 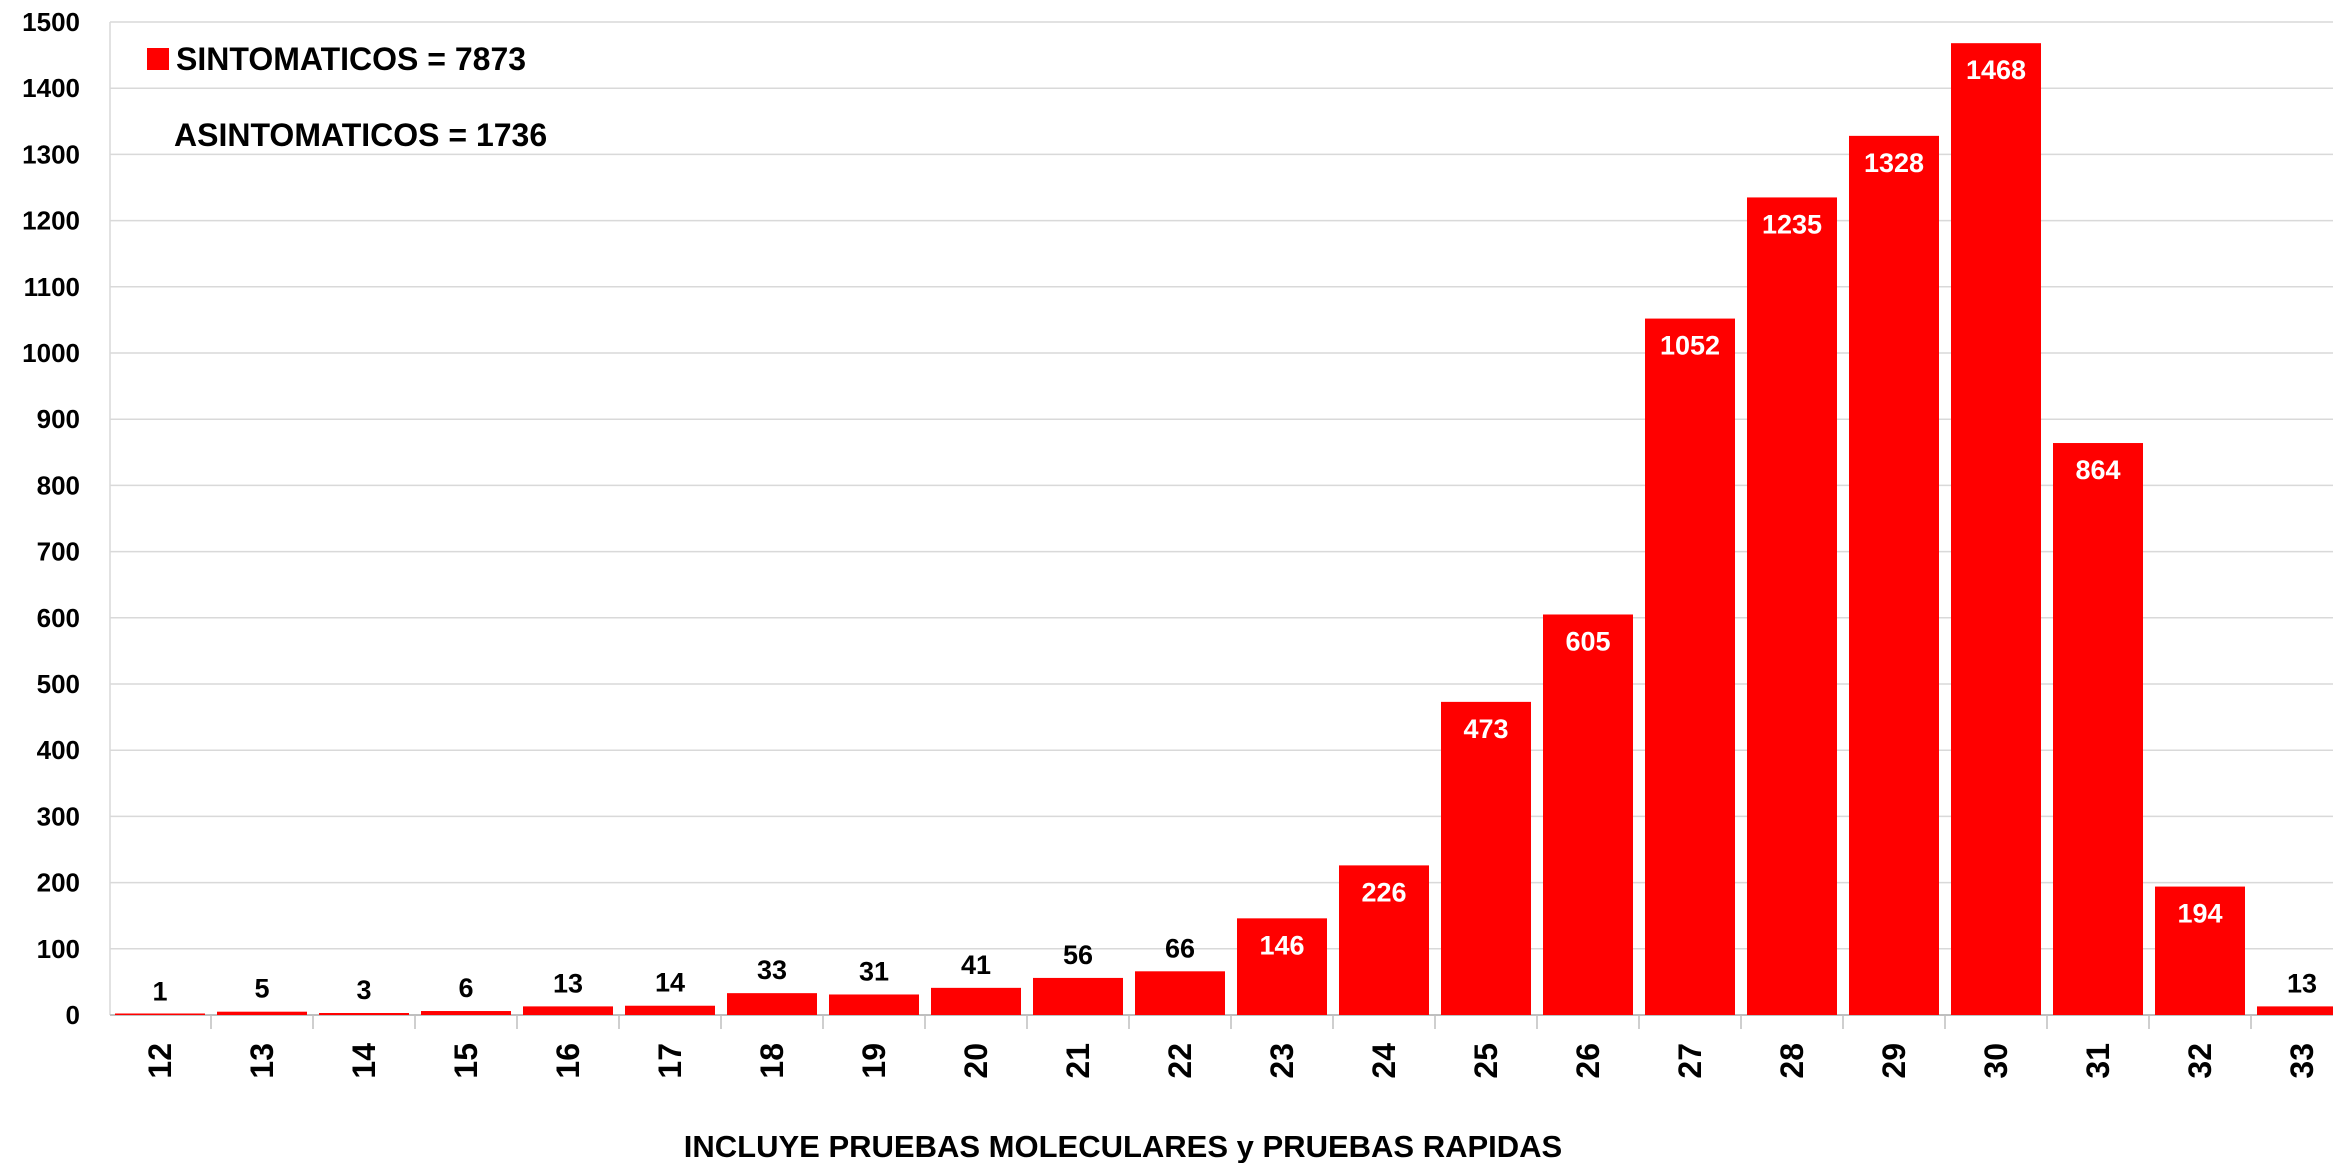 What do you see at coordinates (1078, 955) in the screenshot?
I see `data-label: 56` at bounding box center [1078, 955].